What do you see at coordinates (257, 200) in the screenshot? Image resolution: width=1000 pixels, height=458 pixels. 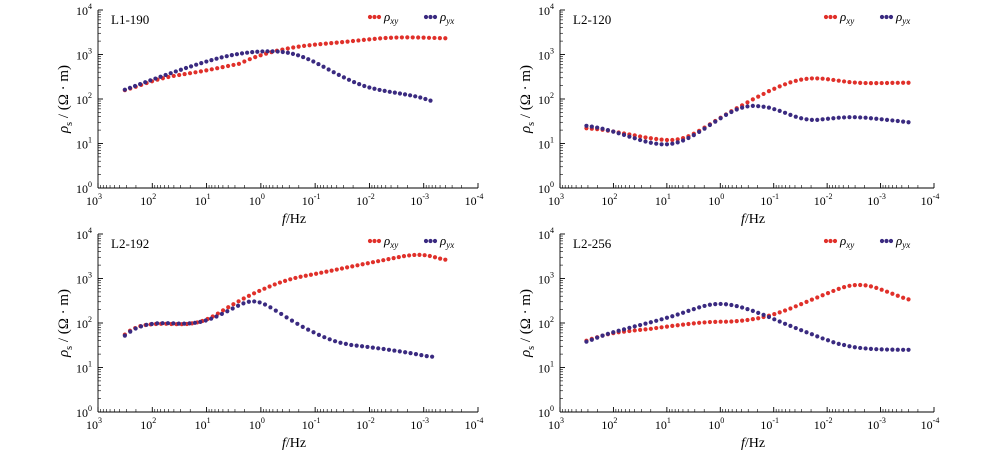 I see `x-tick-label: 10⁰` at bounding box center [257, 200].